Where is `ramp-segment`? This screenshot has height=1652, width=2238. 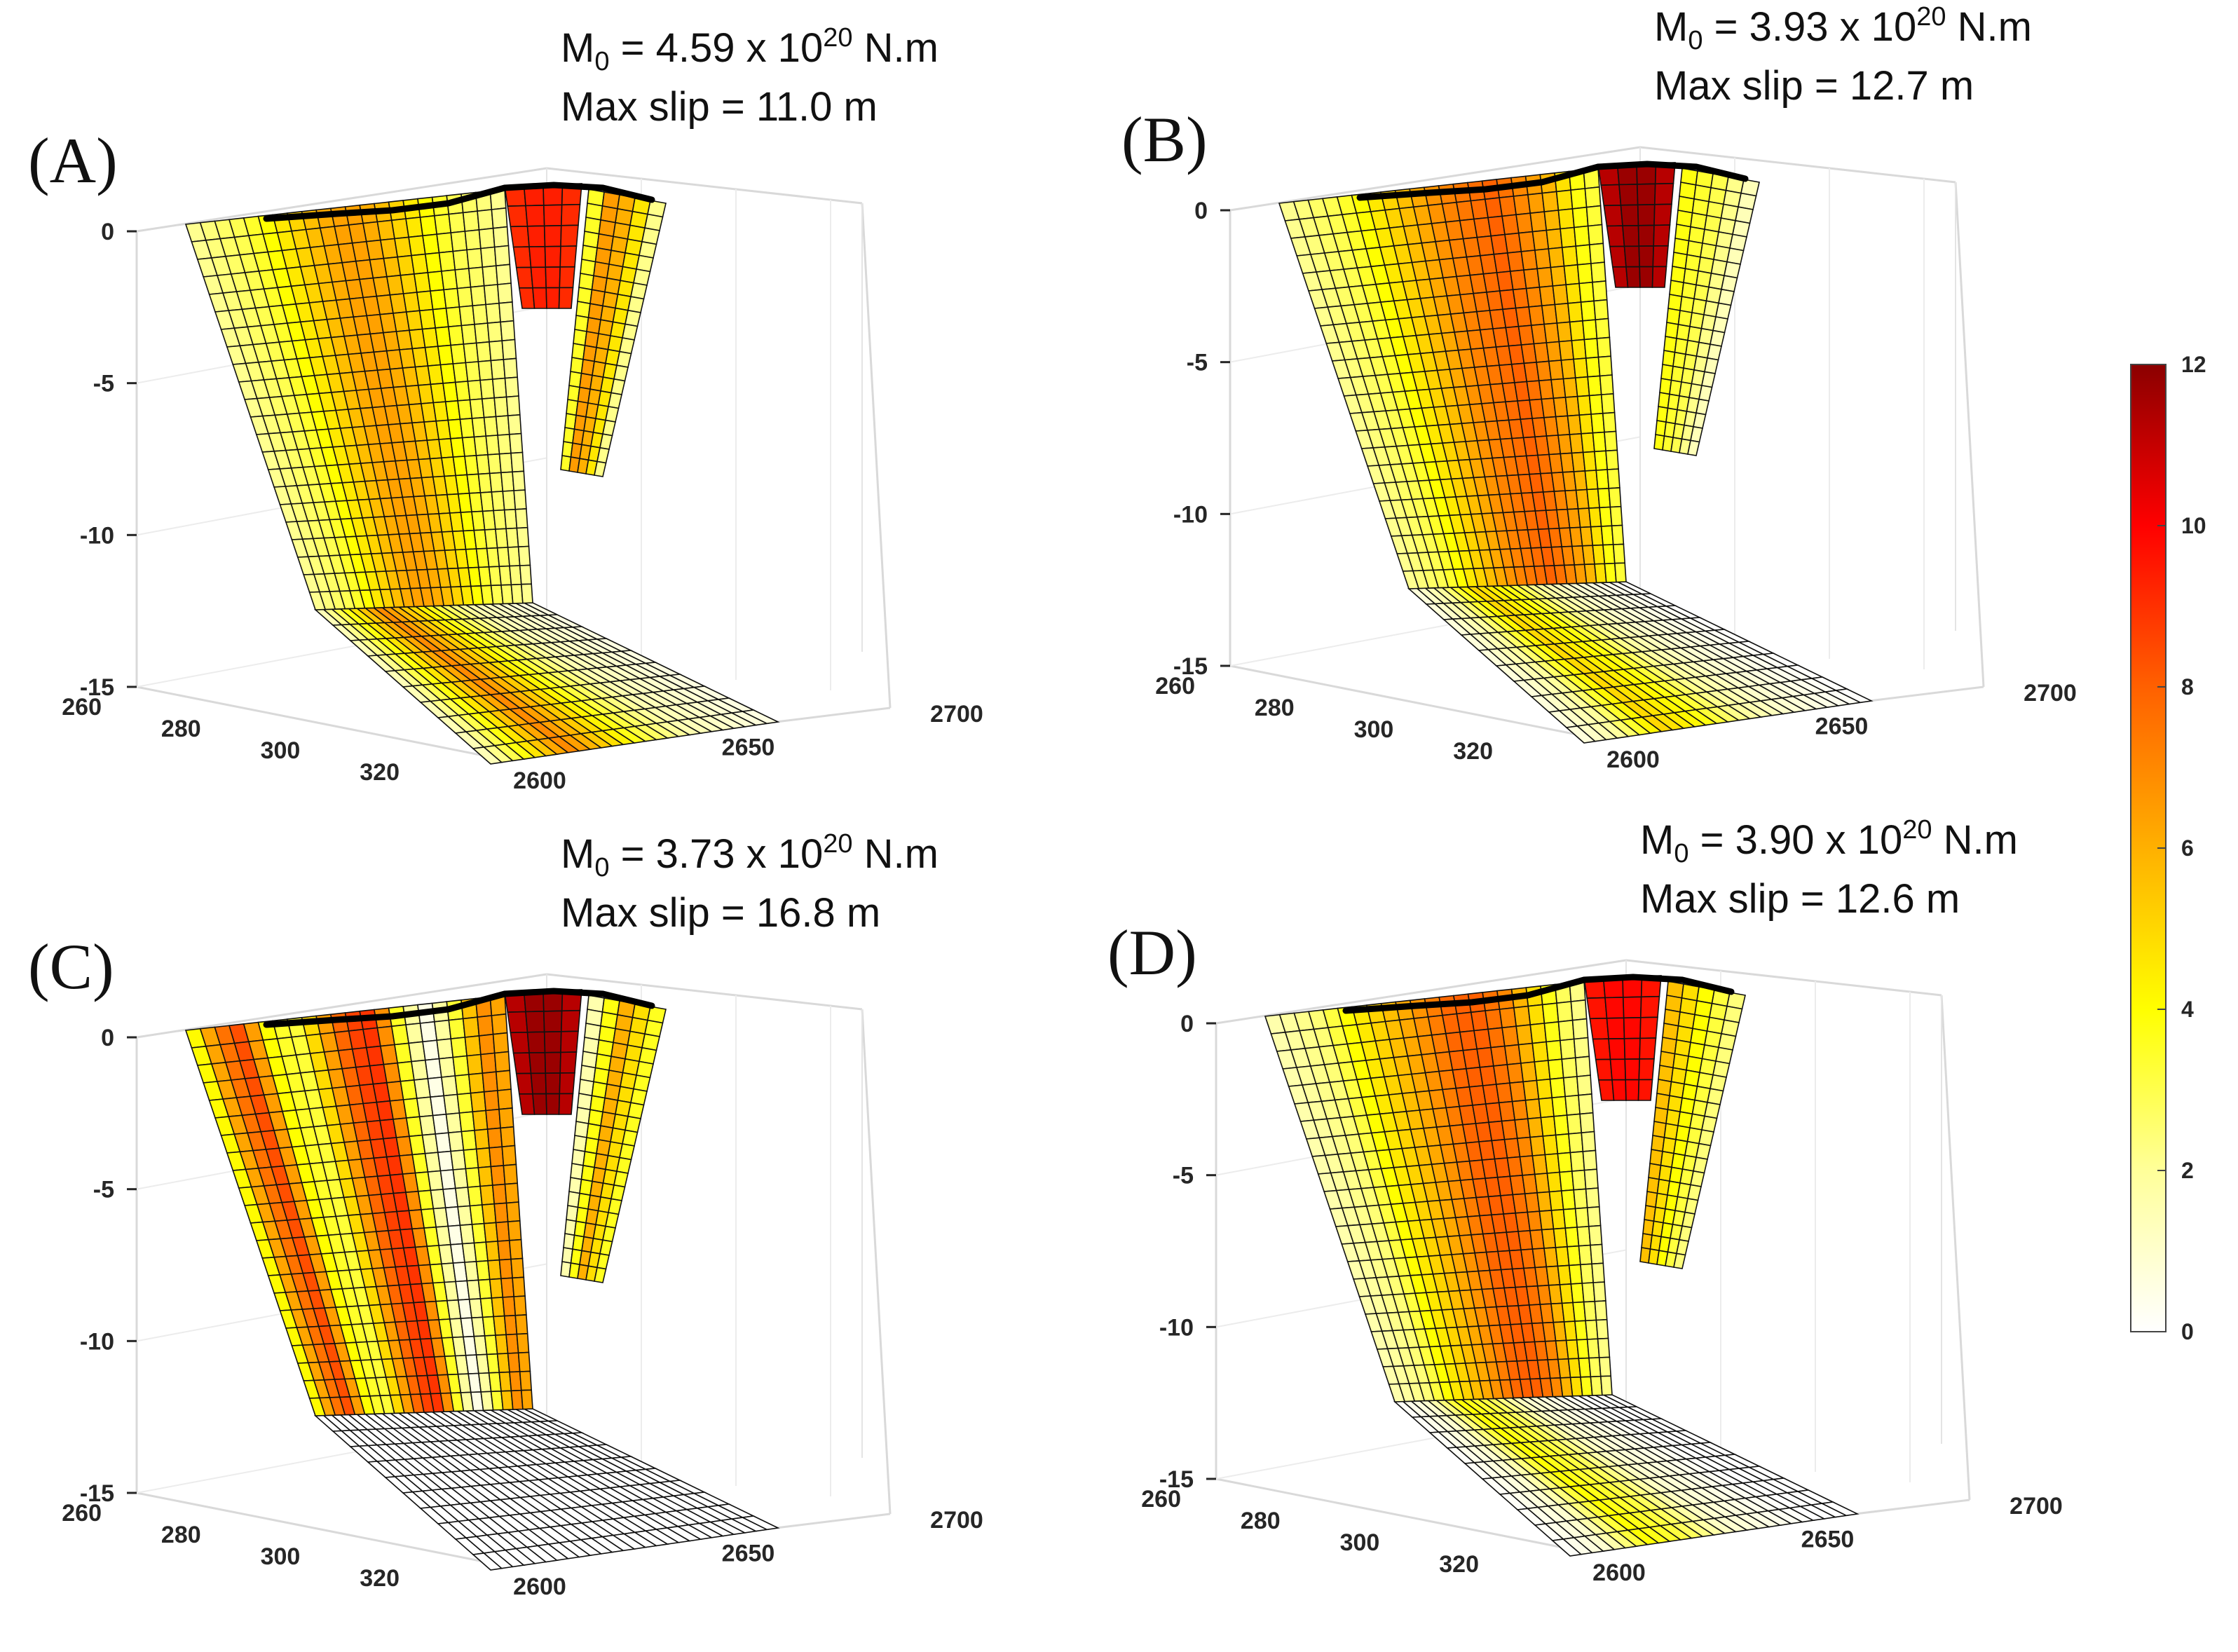 ramp-segment is located at coordinates (546, 1489).